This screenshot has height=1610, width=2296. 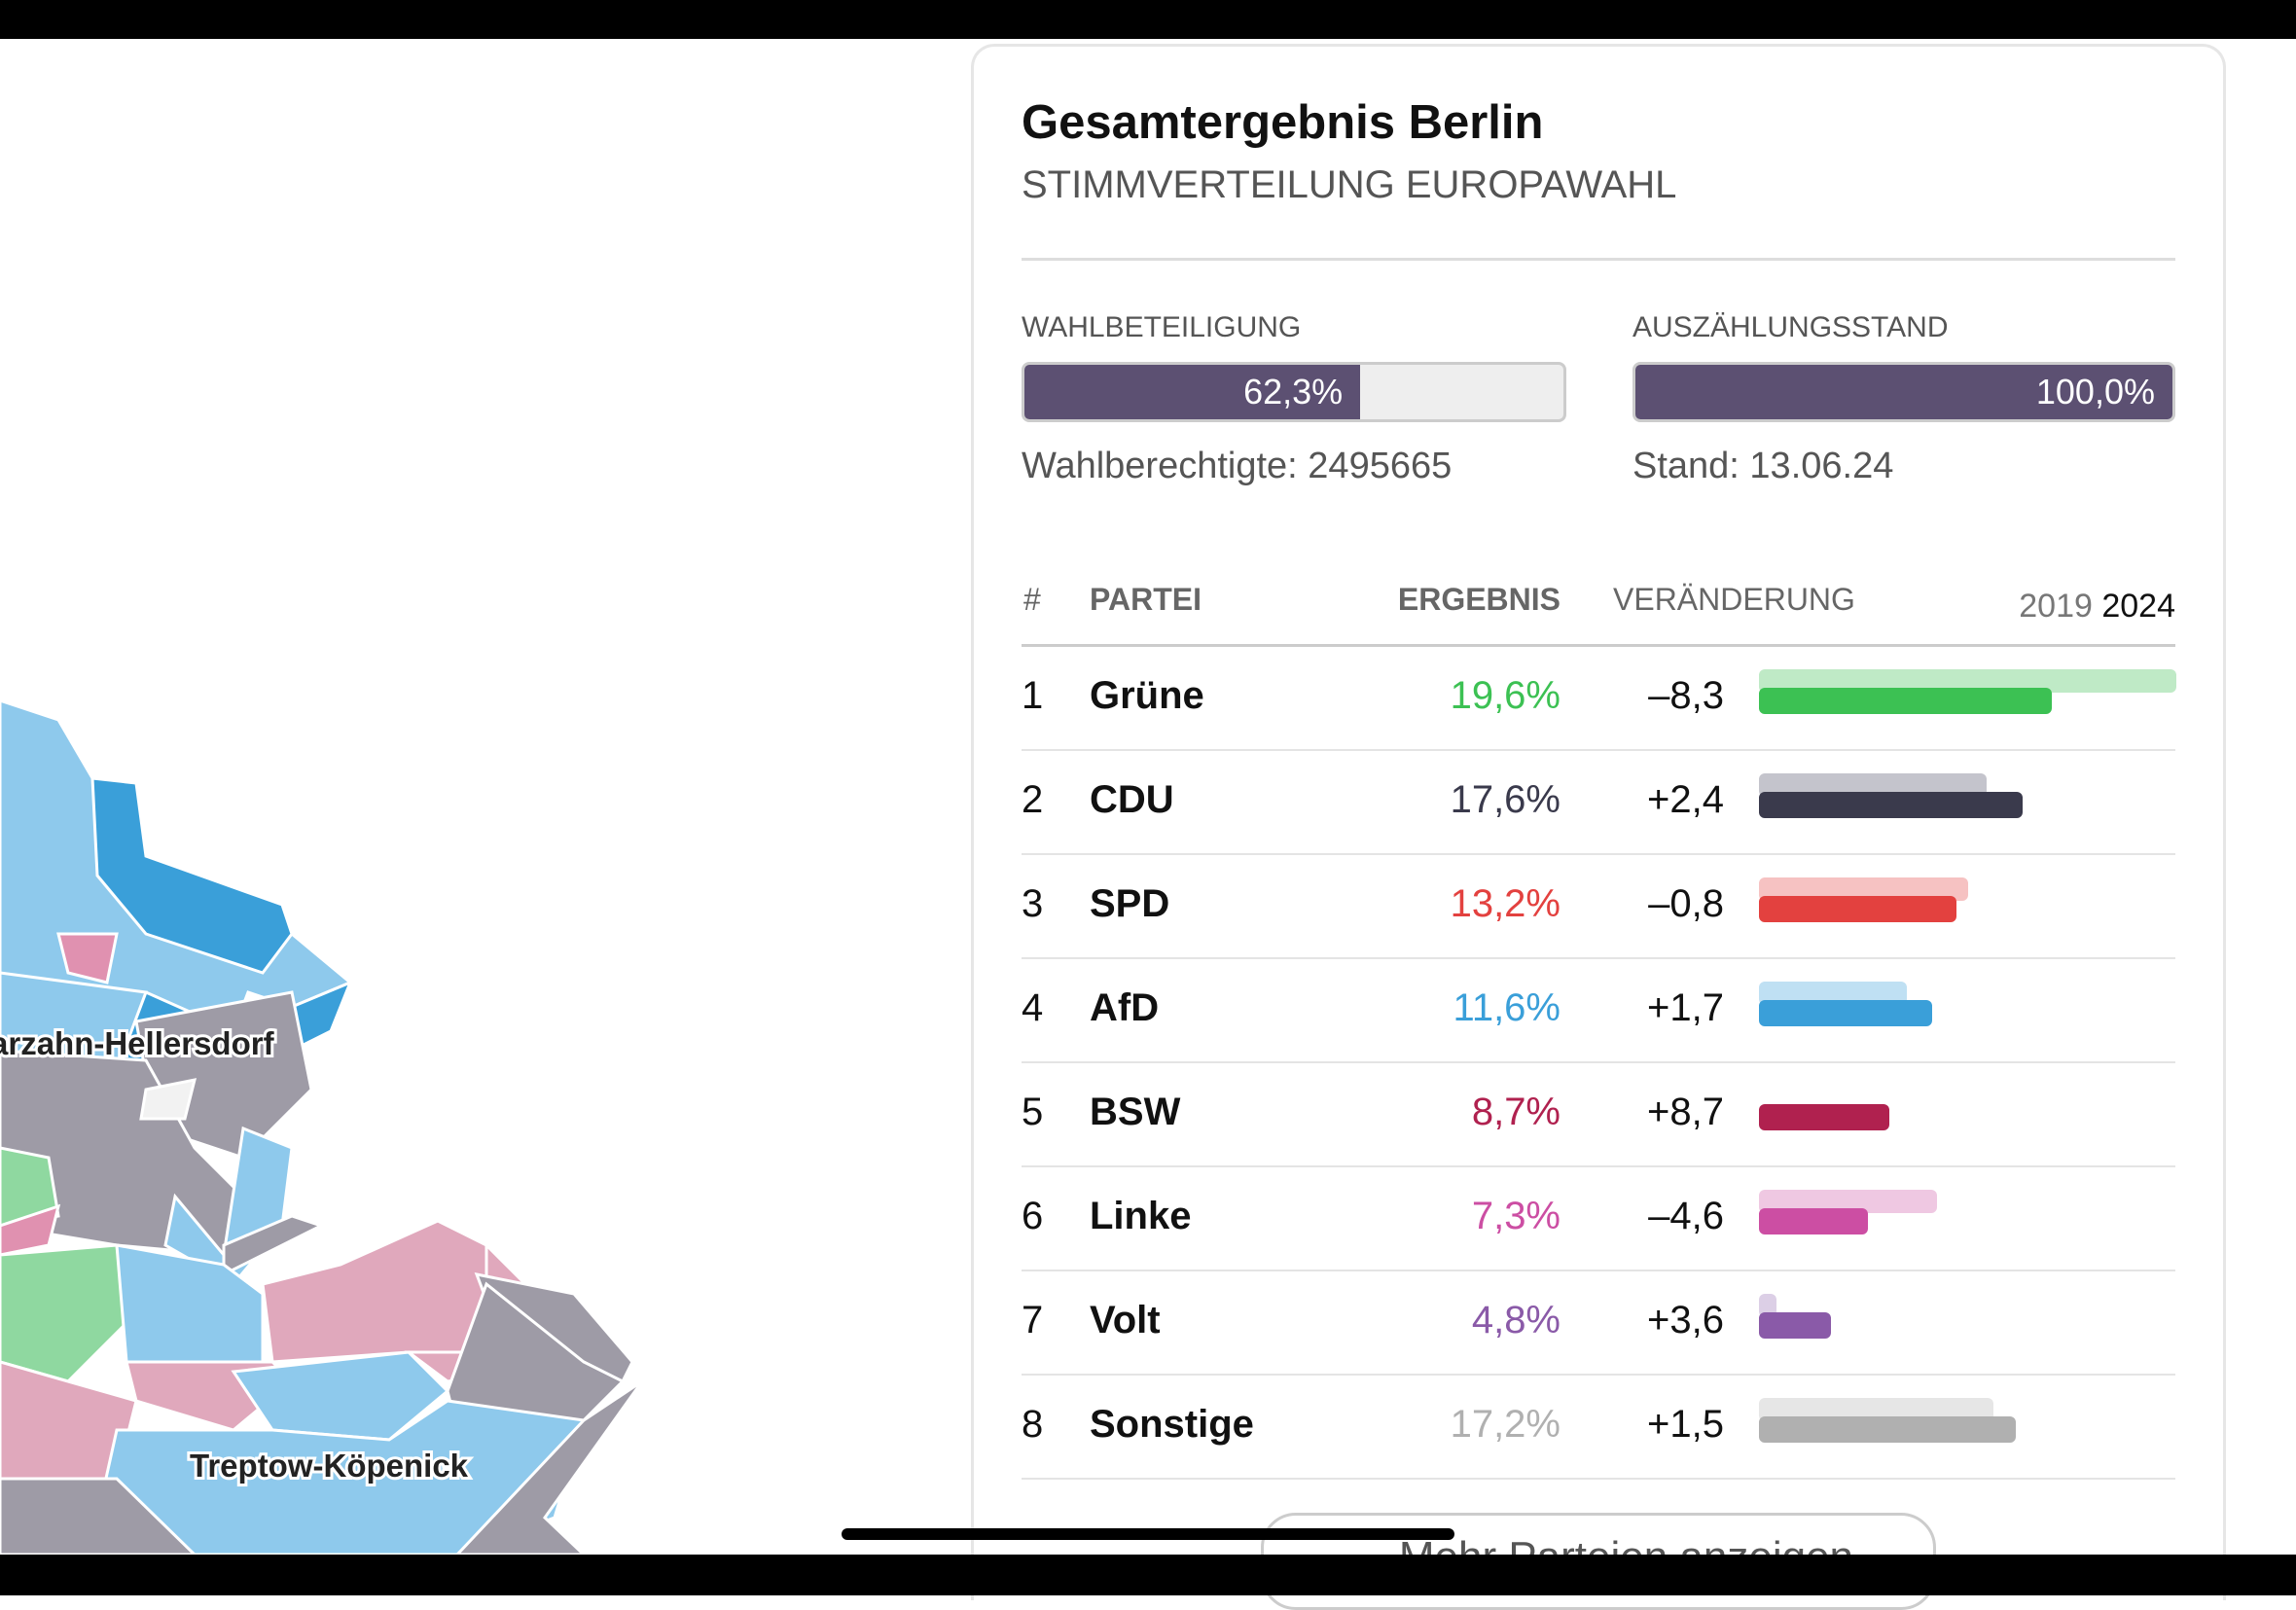 I want to click on rank: 1, so click(x=1033, y=695).